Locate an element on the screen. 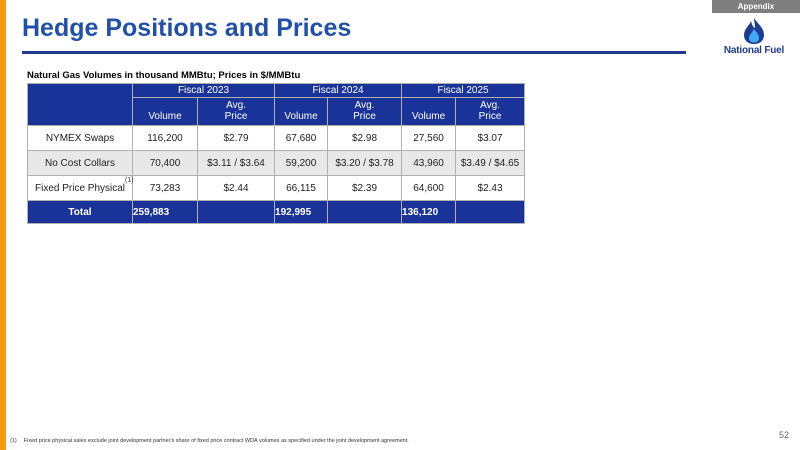  total-volume-cell: 259,883 is located at coordinates (165, 212).